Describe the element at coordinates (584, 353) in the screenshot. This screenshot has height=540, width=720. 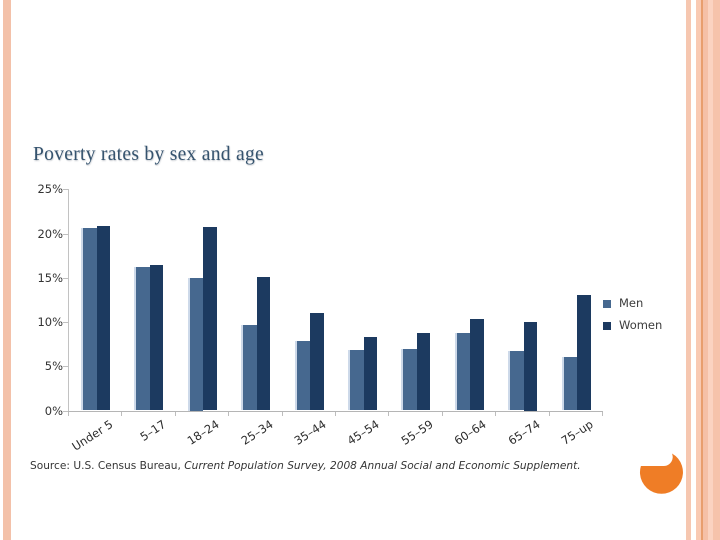
I see `bar-women-75-up` at that location.